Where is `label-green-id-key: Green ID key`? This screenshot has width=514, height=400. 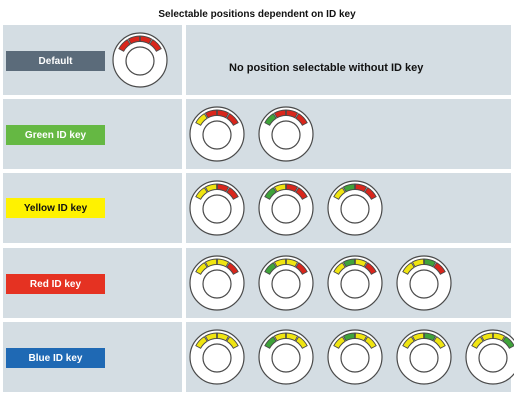
label-green-id-key: Green ID key is located at coordinates (55, 135).